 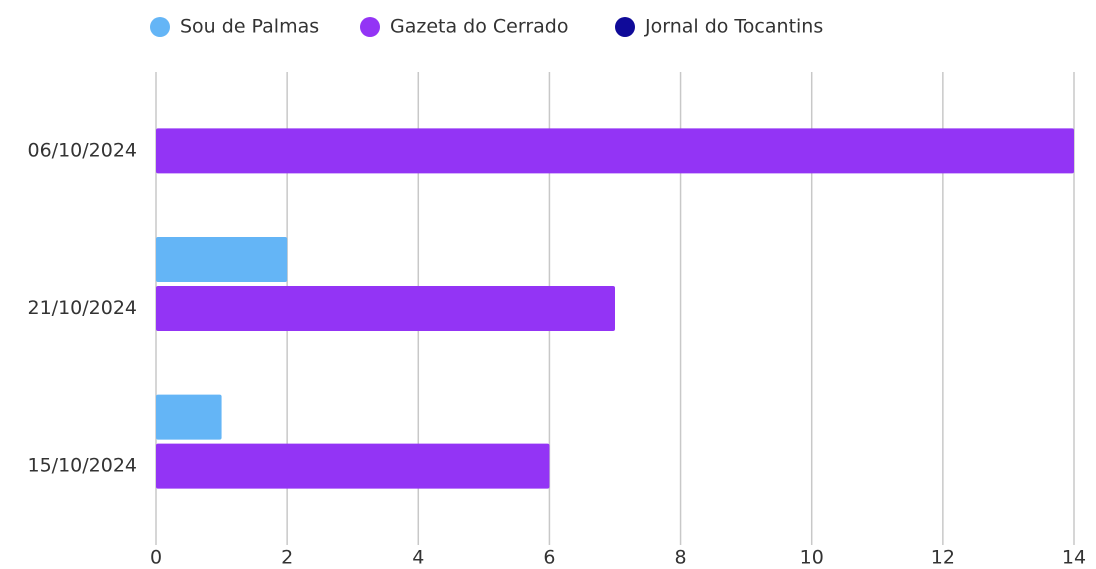 What do you see at coordinates (82, 308) in the screenshot?
I see `y-tick-label: 21/10/2024` at bounding box center [82, 308].